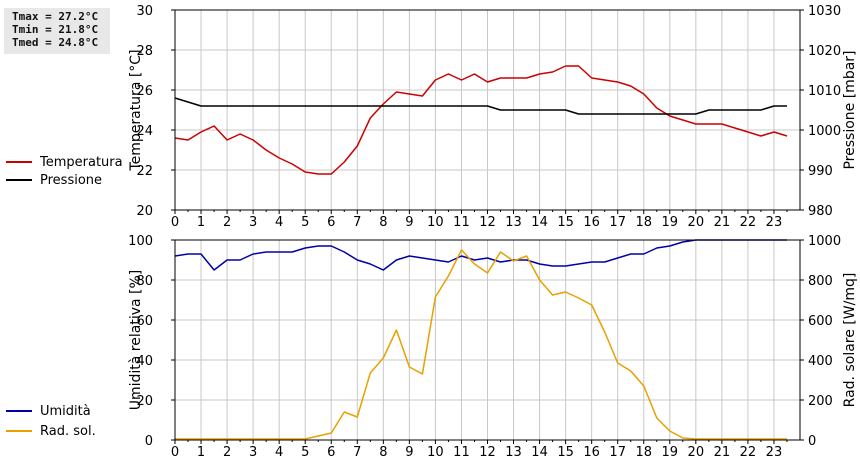 The width and height of the screenshot is (860, 460). What do you see at coordinates (850, 340) in the screenshot?
I see `y2-axis-label: Rad. solare [W/mq]` at bounding box center [850, 340].